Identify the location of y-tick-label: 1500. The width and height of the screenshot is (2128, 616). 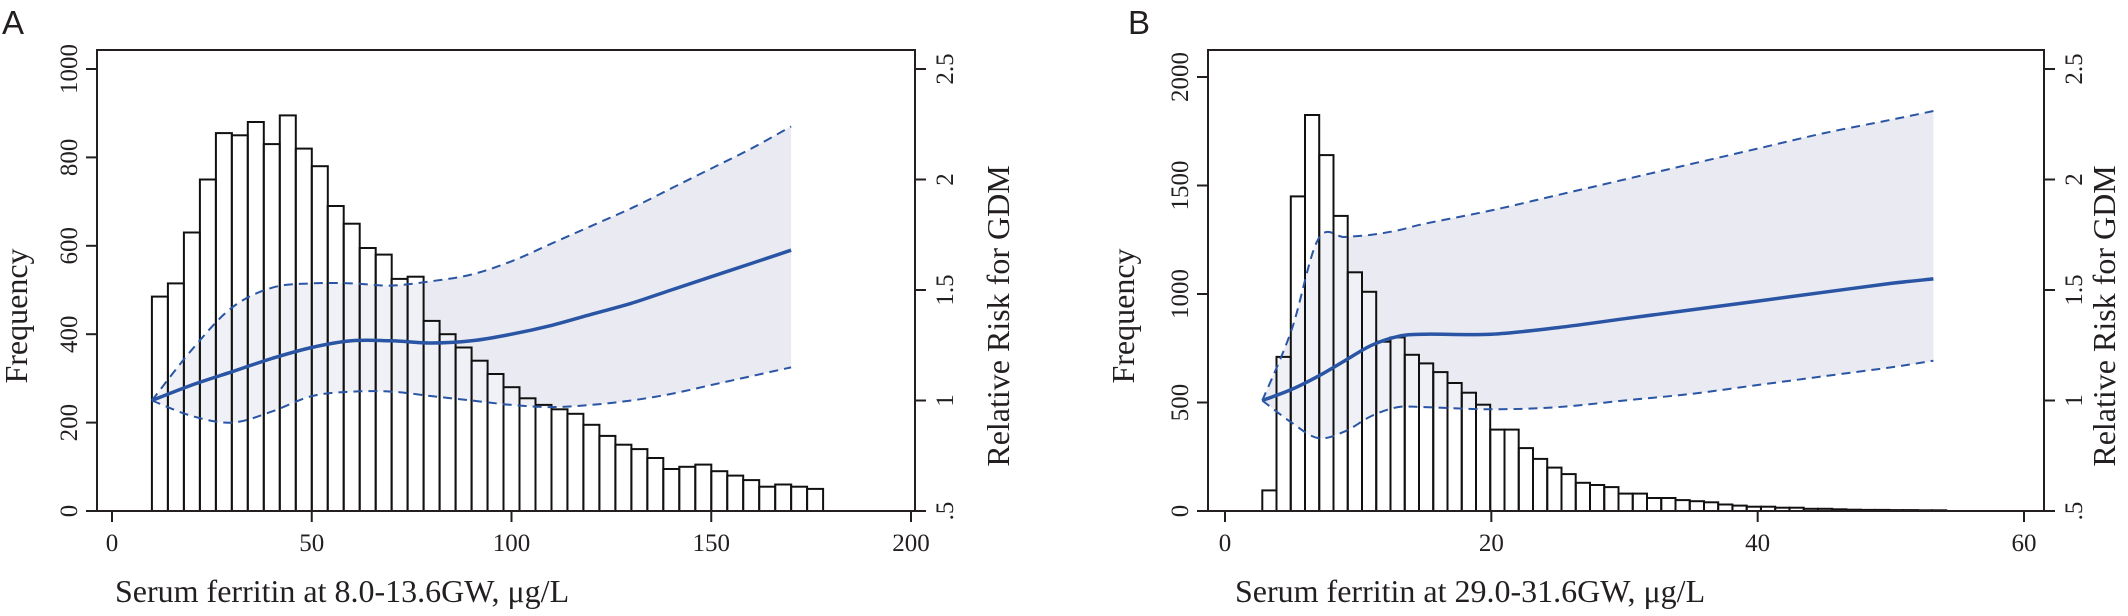
(1180, 186).